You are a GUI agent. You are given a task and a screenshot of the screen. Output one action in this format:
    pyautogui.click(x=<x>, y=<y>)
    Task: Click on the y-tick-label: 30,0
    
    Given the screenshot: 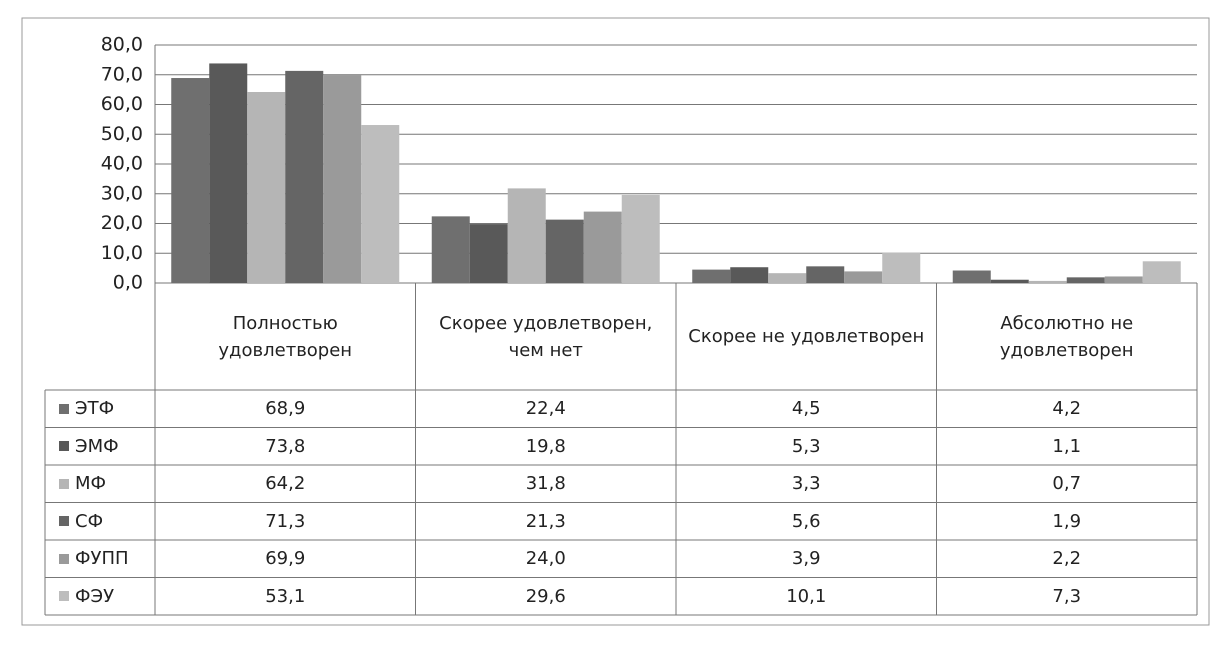 What is the action you would take?
    pyautogui.click(x=122, y=193)
    